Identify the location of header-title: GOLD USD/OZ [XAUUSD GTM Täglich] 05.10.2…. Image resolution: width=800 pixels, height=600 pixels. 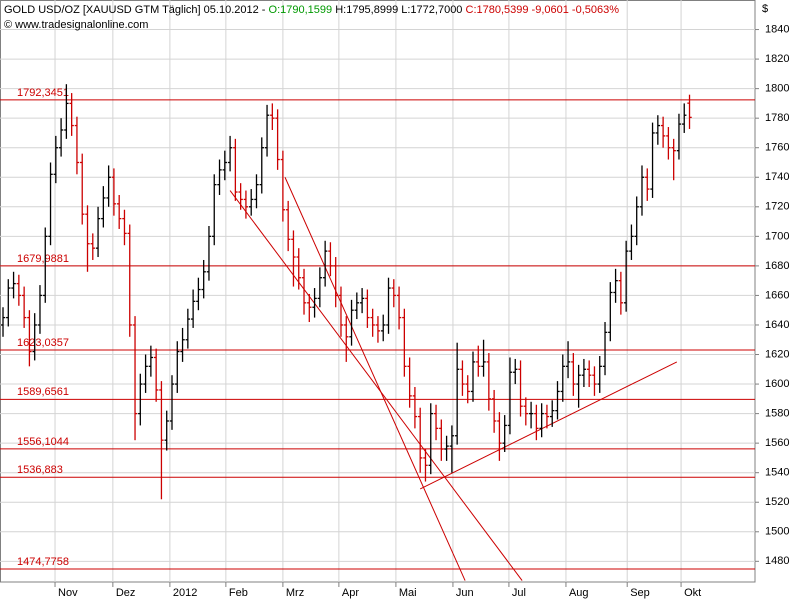
(135, 10).